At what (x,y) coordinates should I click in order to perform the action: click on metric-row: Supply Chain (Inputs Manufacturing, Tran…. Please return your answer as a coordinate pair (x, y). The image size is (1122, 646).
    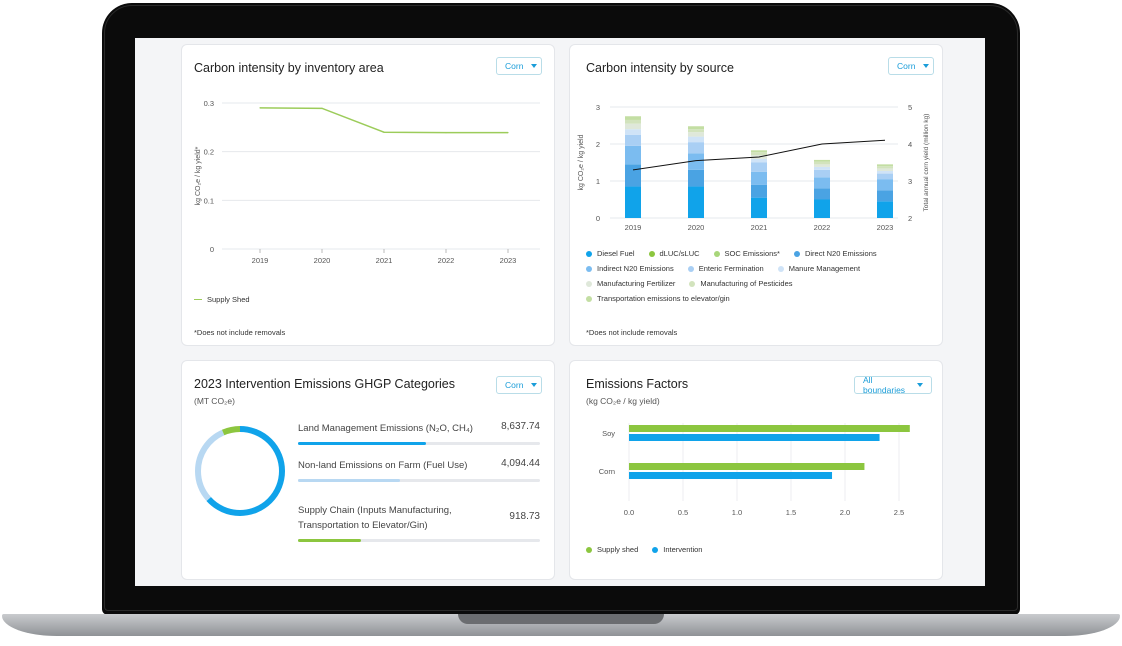
    Looking at the image, I should click on (419, 518).